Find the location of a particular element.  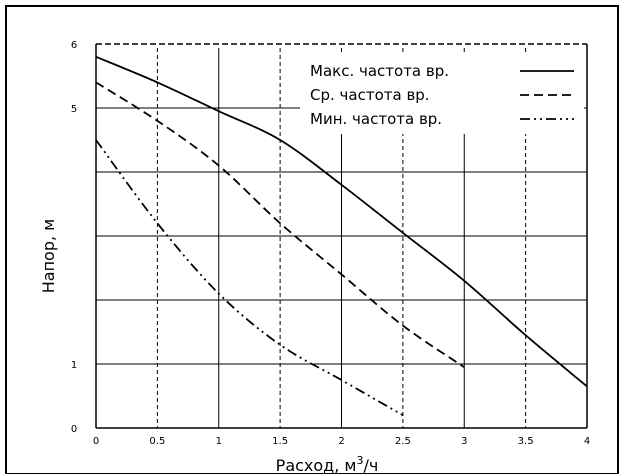

x-tick-label: 2.5 is located at coordinates (403, 441).